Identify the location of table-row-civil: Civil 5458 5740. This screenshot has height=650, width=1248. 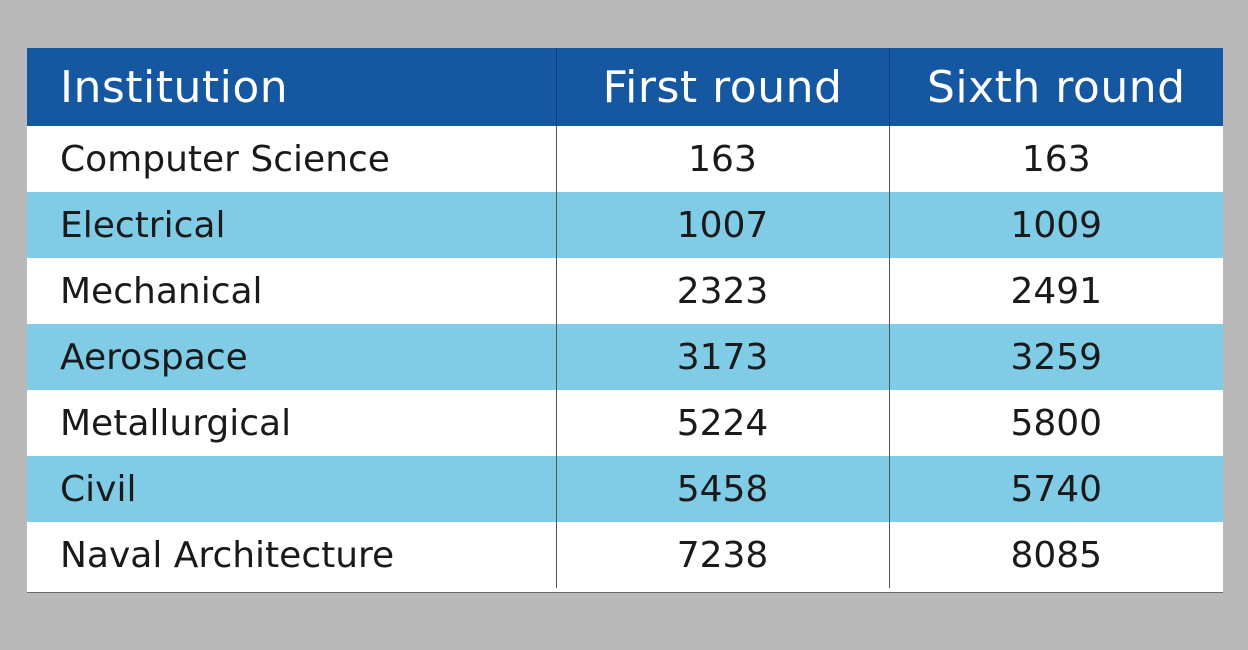
(625, 489).